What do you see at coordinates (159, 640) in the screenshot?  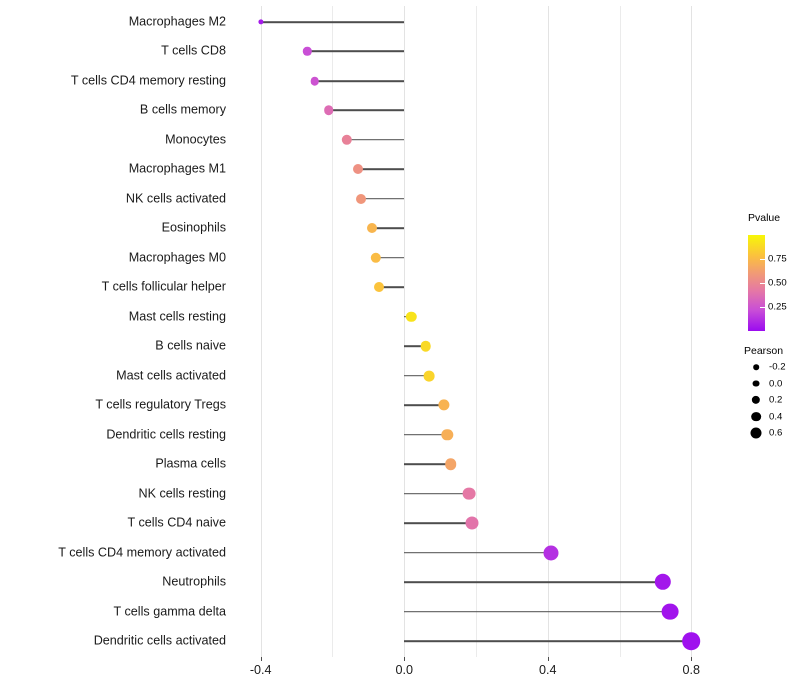 I see `y-axis-label: Dendritic cells activated` at bounding box center [159, 640].